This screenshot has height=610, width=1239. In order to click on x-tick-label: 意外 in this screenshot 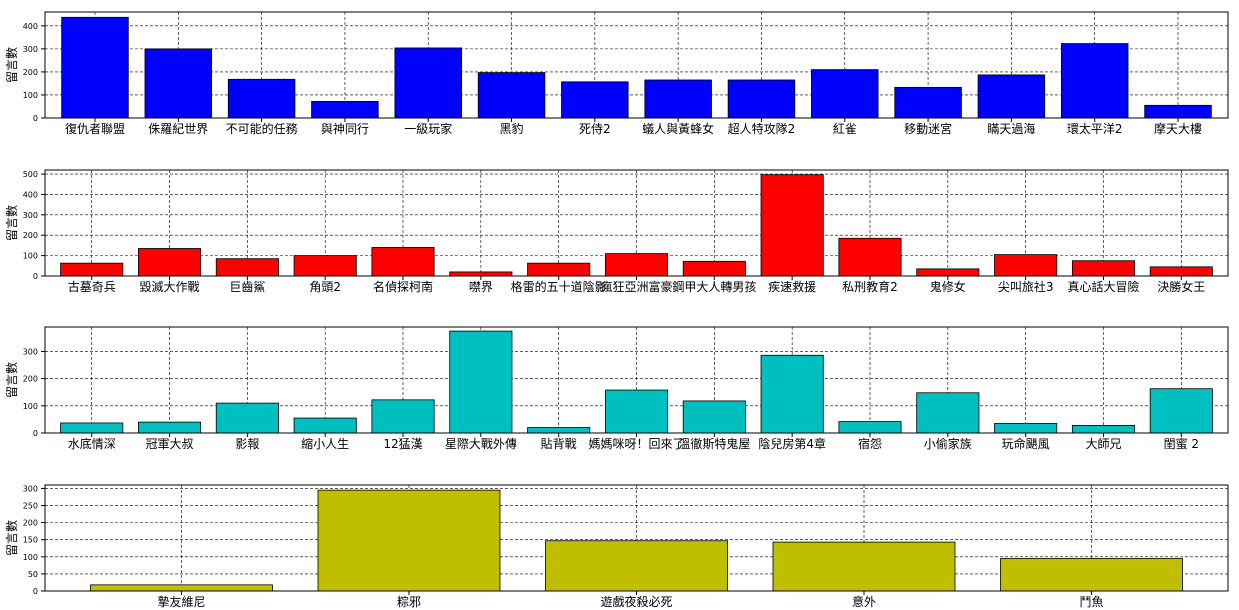, I will do `click(864, 601)`.